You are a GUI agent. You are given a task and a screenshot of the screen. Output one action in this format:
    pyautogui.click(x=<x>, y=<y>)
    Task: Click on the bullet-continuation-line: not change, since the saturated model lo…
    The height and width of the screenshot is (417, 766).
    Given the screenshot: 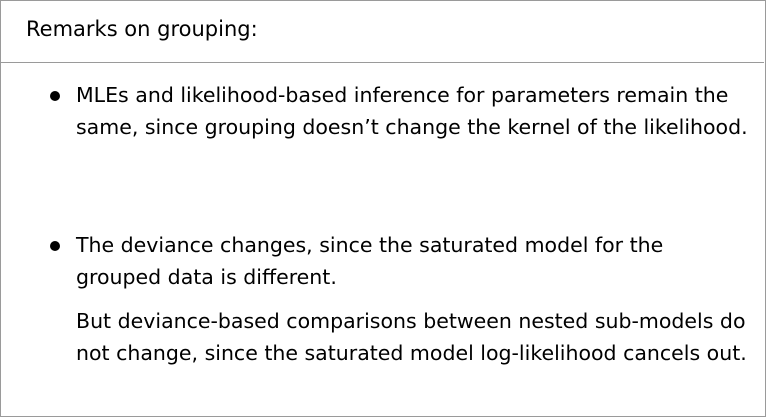 What is the action you would take?
    pyautogui.click(x=411, y=353)
    